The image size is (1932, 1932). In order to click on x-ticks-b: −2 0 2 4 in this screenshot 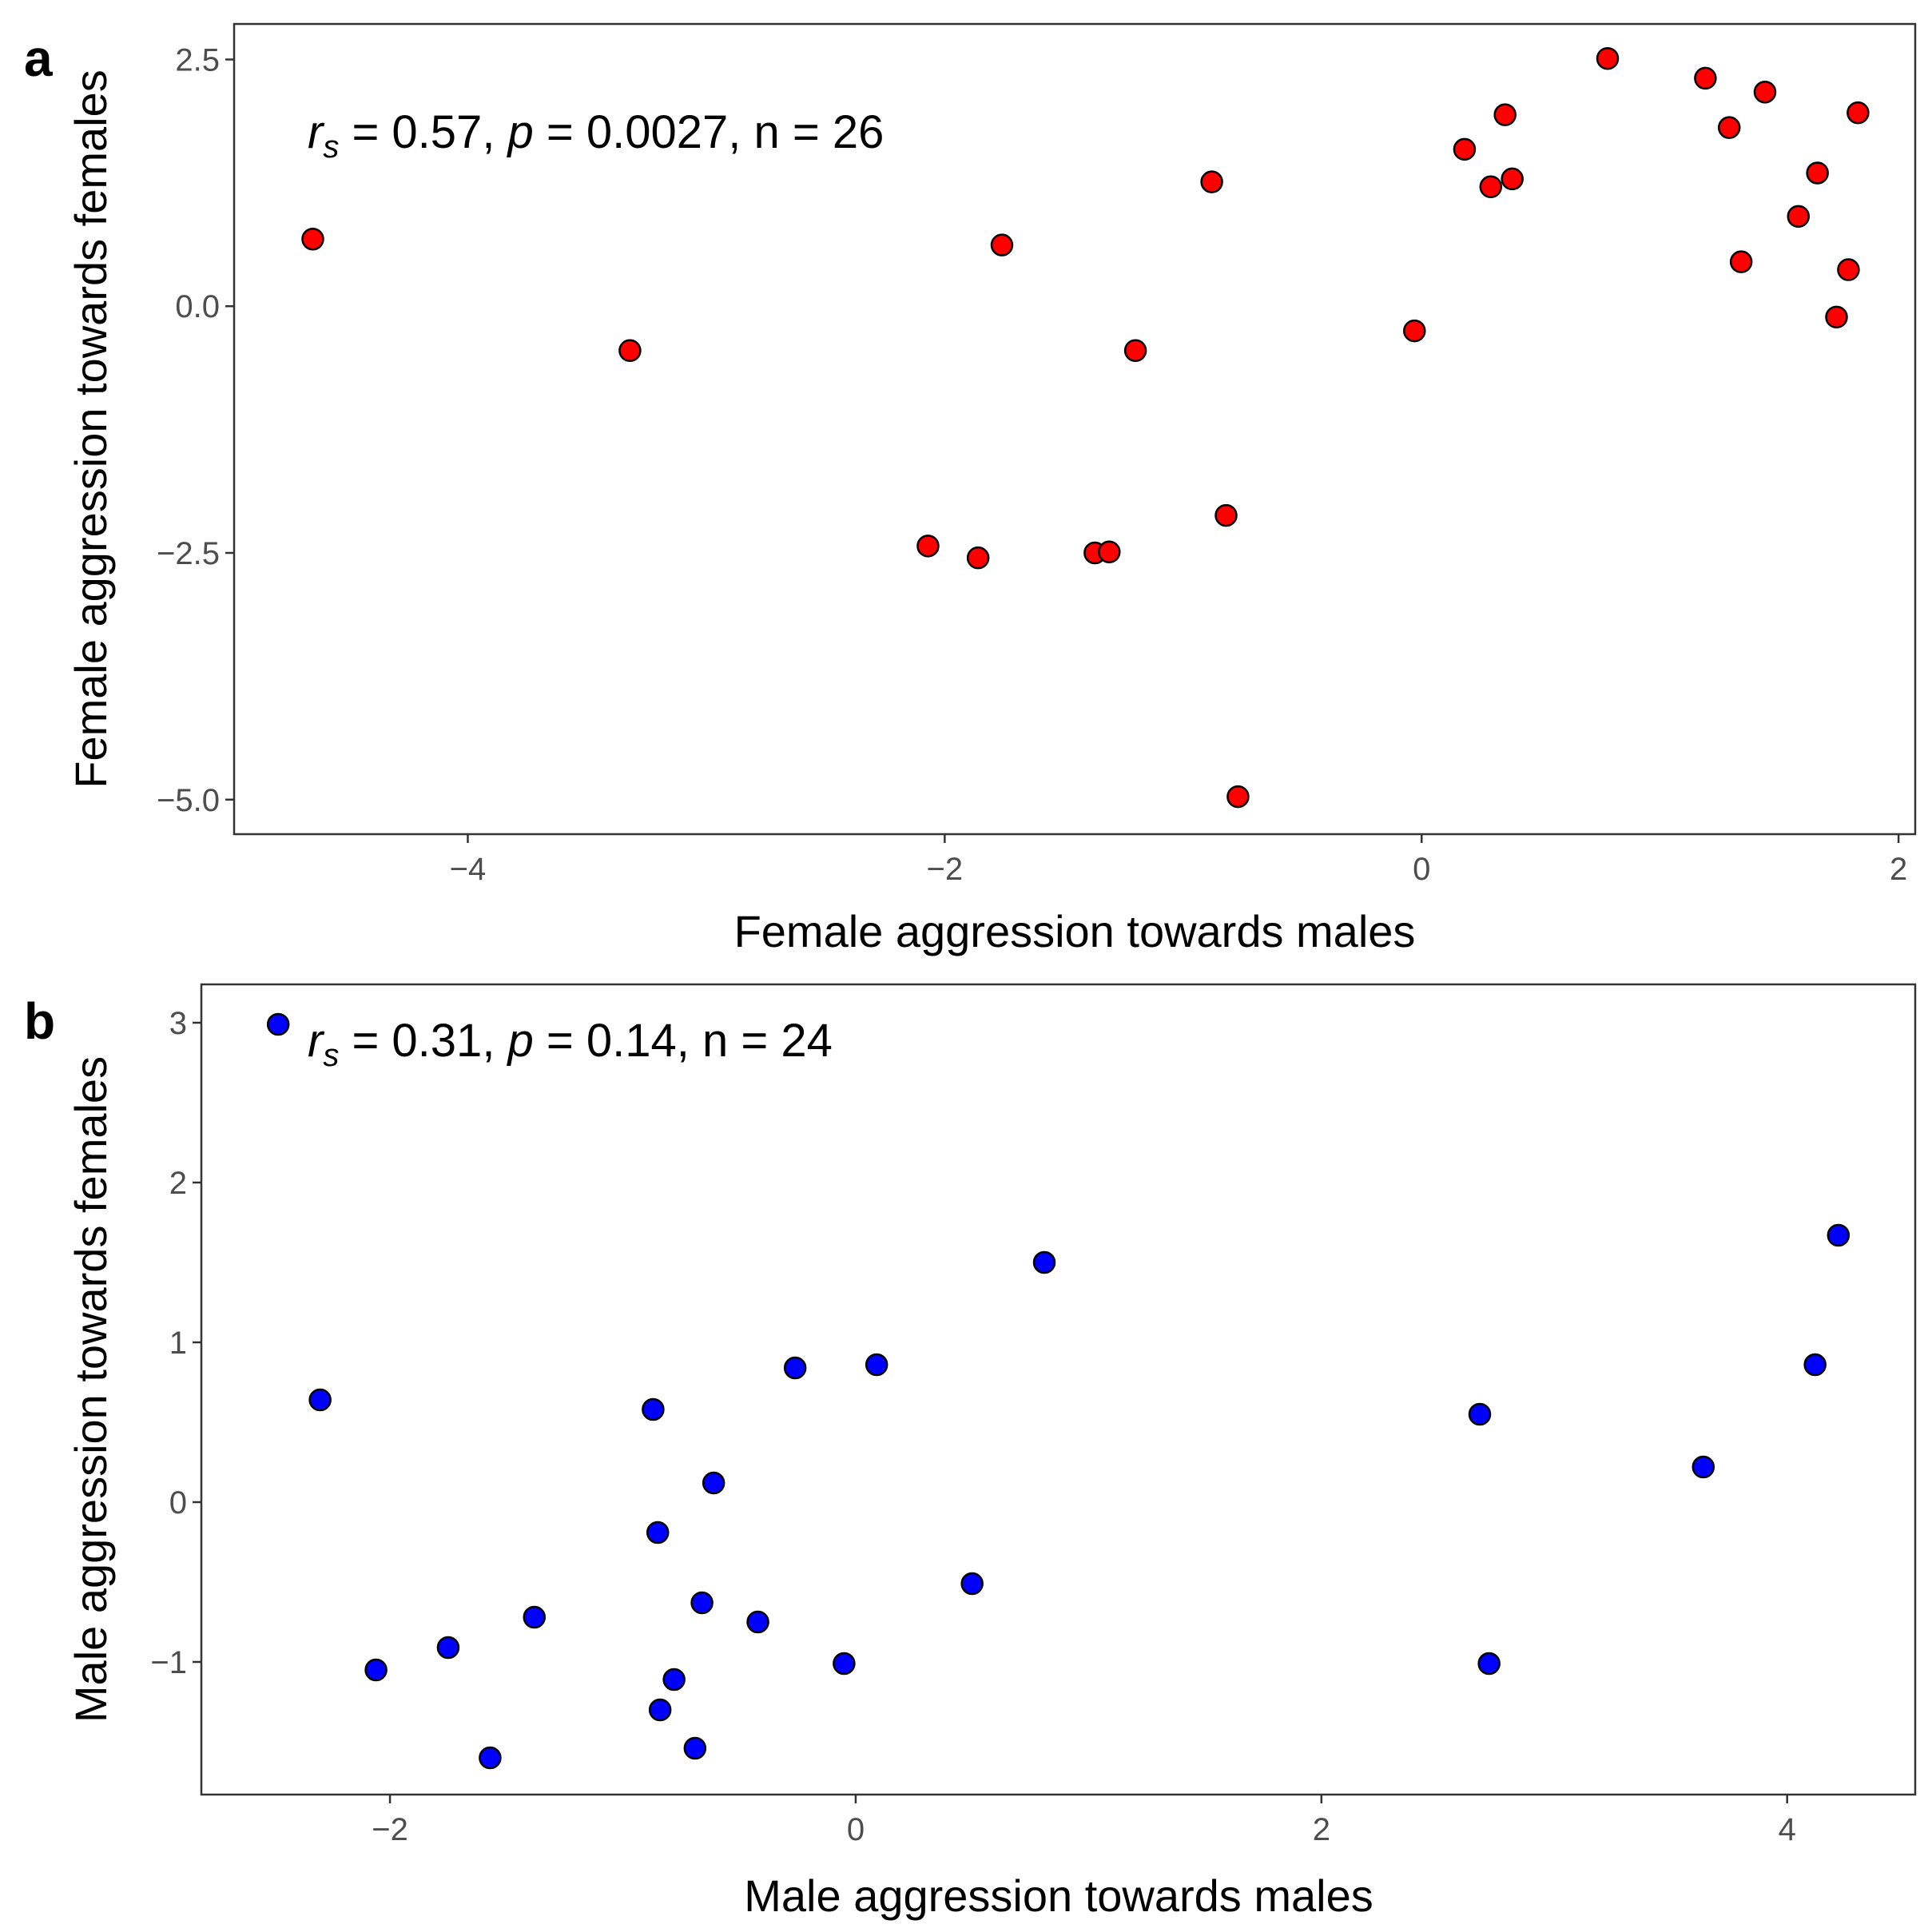, I will do `click(1084, 1821)`.